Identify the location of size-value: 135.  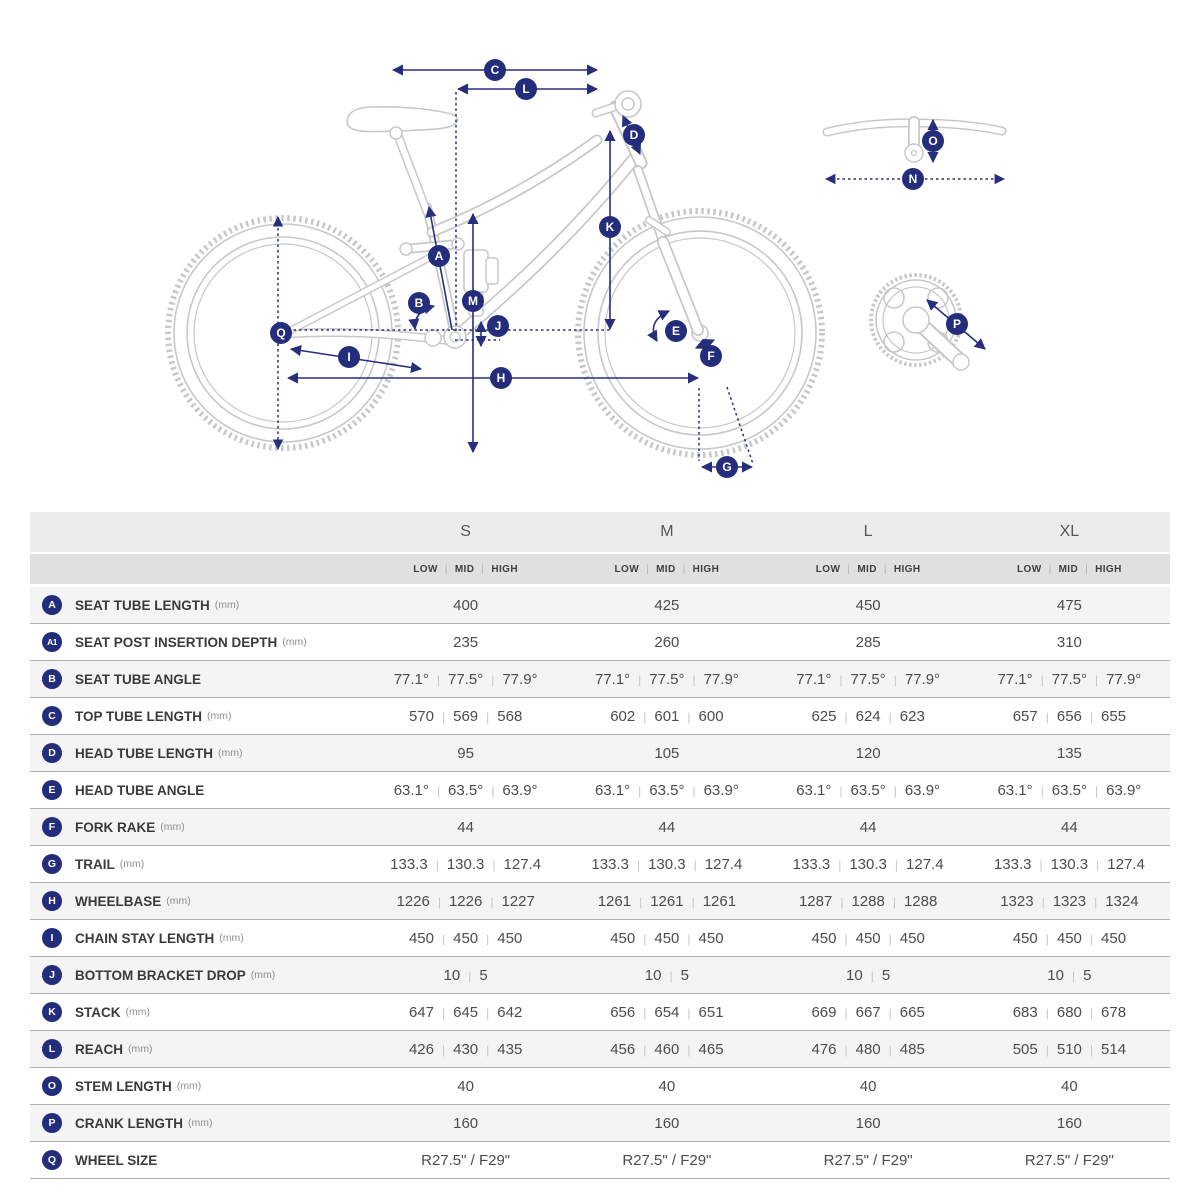
(1069, 753).